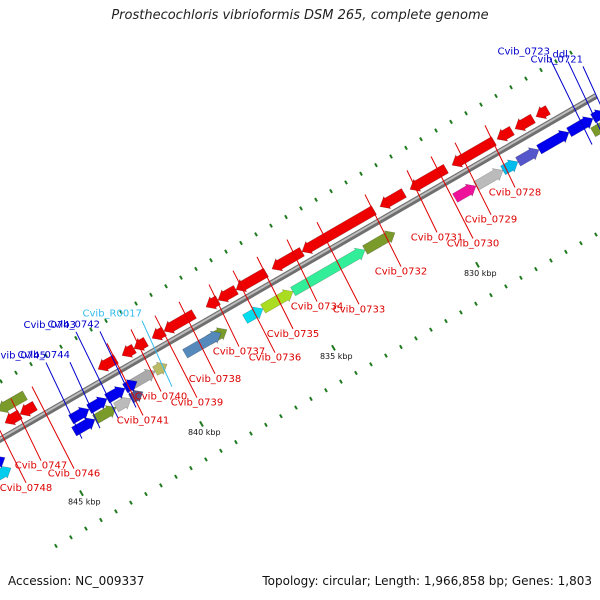  What do you see at coordinates (23, 356) in the screenshot?
I see `gene-label: Cvib_0745` at bounding box center [23, 356].